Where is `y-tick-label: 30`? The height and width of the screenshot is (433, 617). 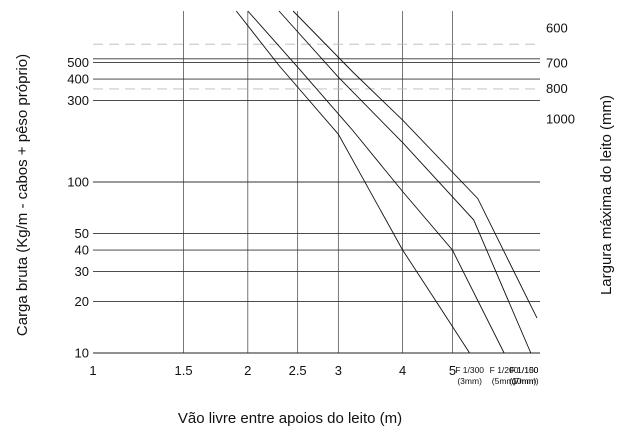 y-tick-label: 30 is located at coordinates (82, 271).